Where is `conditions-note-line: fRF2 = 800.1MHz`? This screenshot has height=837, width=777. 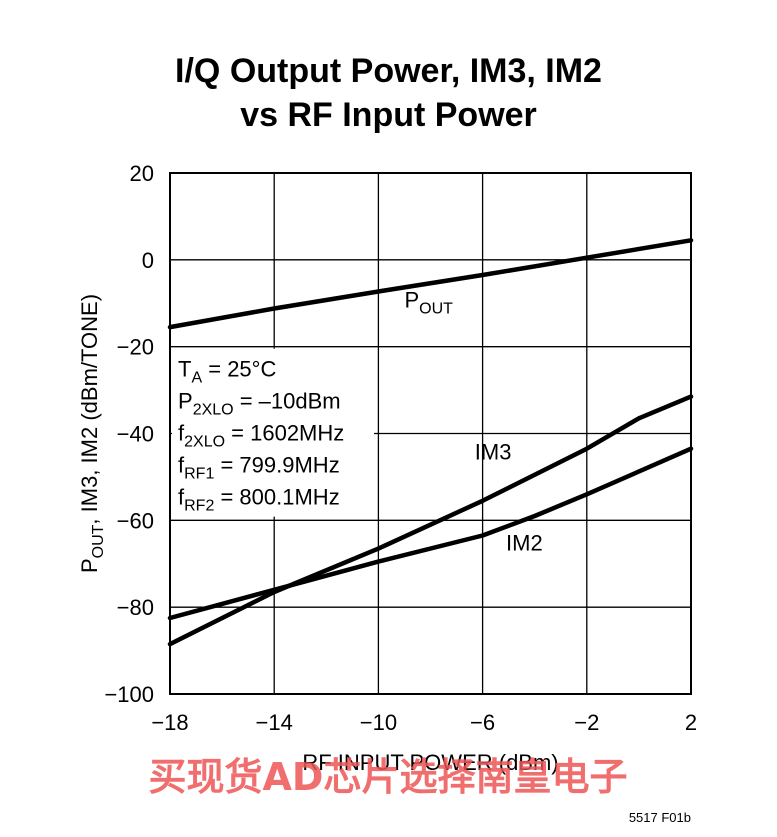
conditions-note-line: fRF2 = 800.1MHz is located at coordinates (259, 500).